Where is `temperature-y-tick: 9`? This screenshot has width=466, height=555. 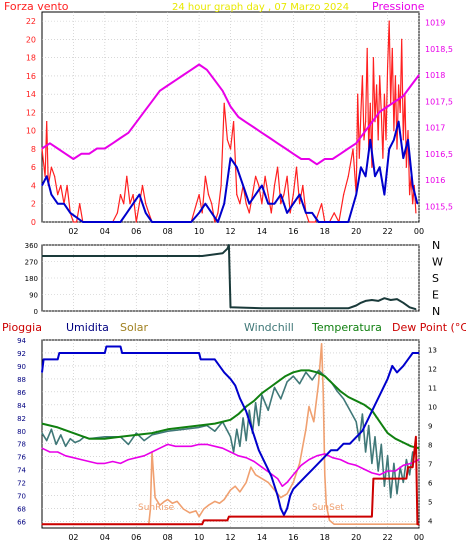 temperature-y-tick: 9 is located at coordinates (430, 426).